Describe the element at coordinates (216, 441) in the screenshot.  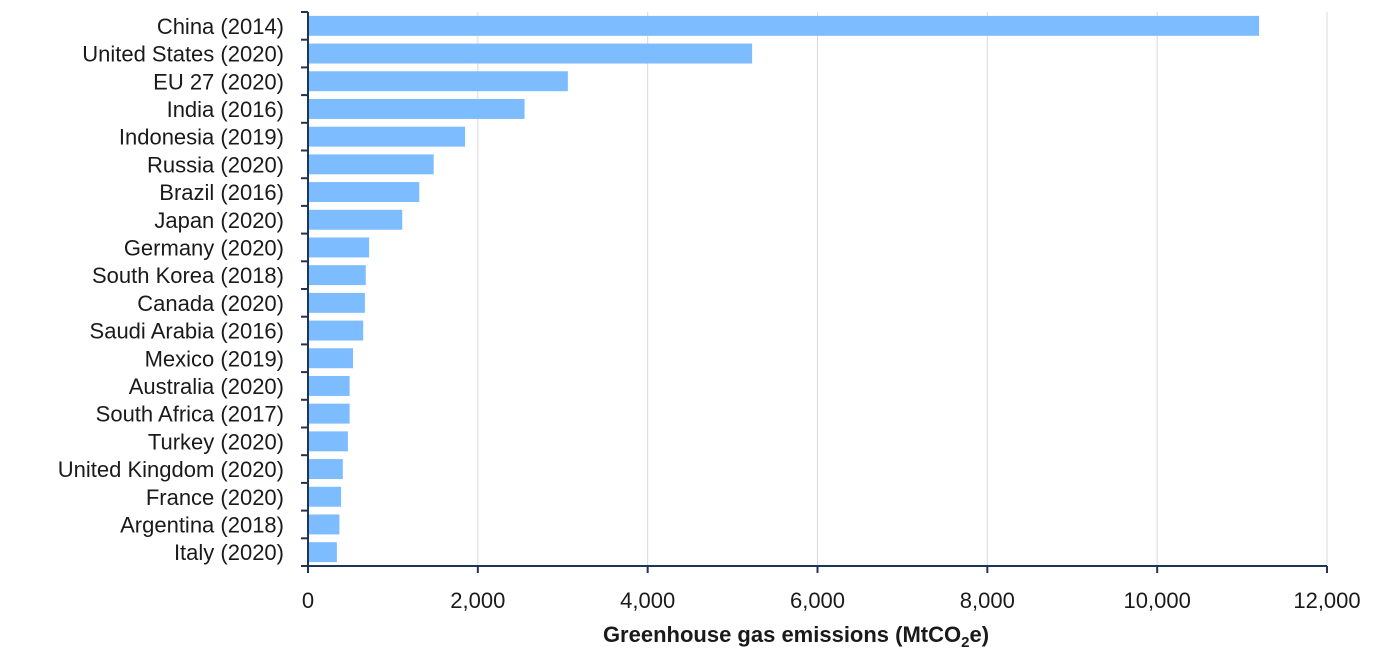
I see `category-label: Turkey (2020)` at that location.